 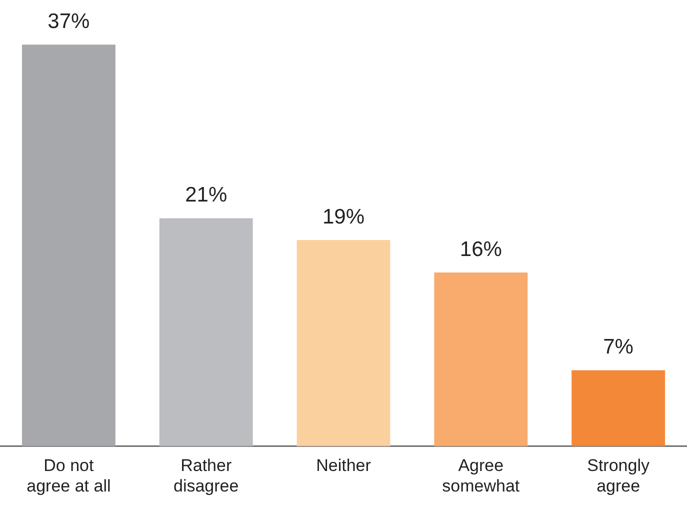 What do you see at coordinates (481, 476) in the screenshot?
I see `x-tick-label: Agree somewhat` at bounding box center [481, 476].